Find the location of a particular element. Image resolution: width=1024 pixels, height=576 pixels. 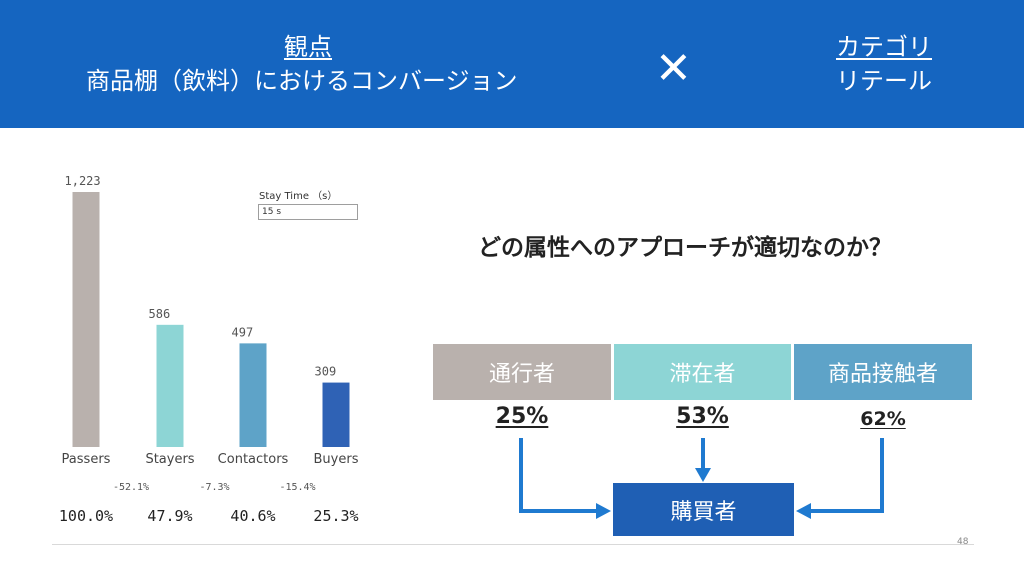

arrowhead-left-icon is located at coordinates (803, 511).